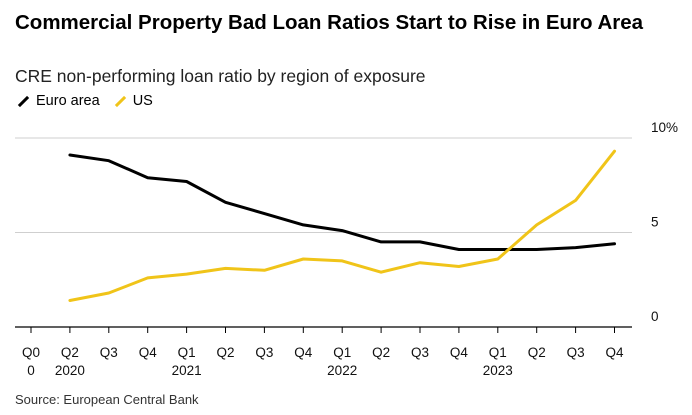  I want to click on x-tick-year-label: 2023, so click(498, 370).